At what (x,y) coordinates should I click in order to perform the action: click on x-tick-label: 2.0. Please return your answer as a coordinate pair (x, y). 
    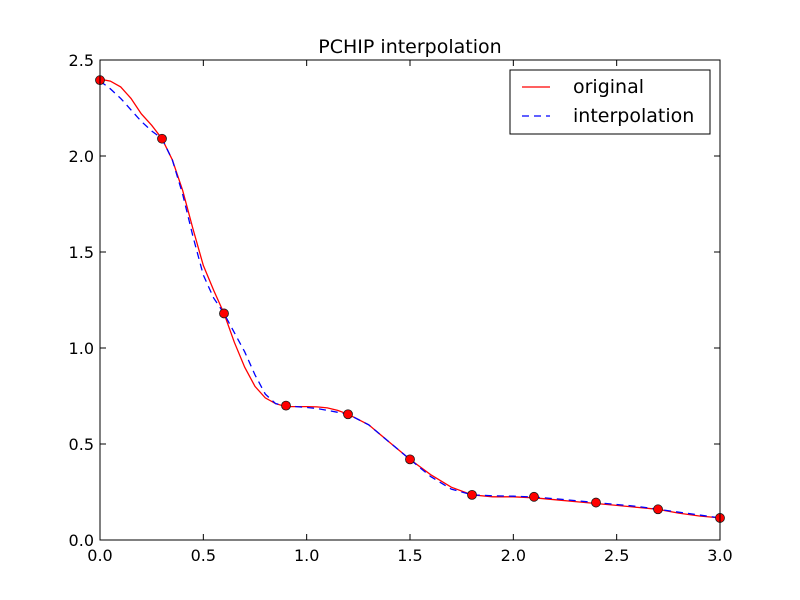
    Looking at the image, I should click on (513, 555).